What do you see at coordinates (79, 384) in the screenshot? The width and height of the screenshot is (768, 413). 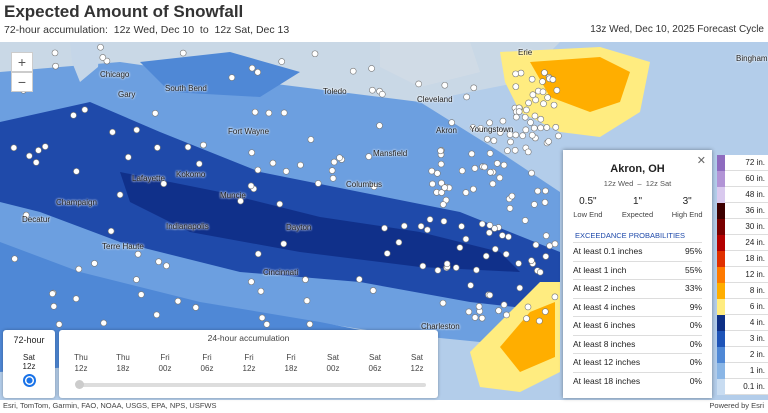 I see `slider-knob` at bounding box center [79, 384].